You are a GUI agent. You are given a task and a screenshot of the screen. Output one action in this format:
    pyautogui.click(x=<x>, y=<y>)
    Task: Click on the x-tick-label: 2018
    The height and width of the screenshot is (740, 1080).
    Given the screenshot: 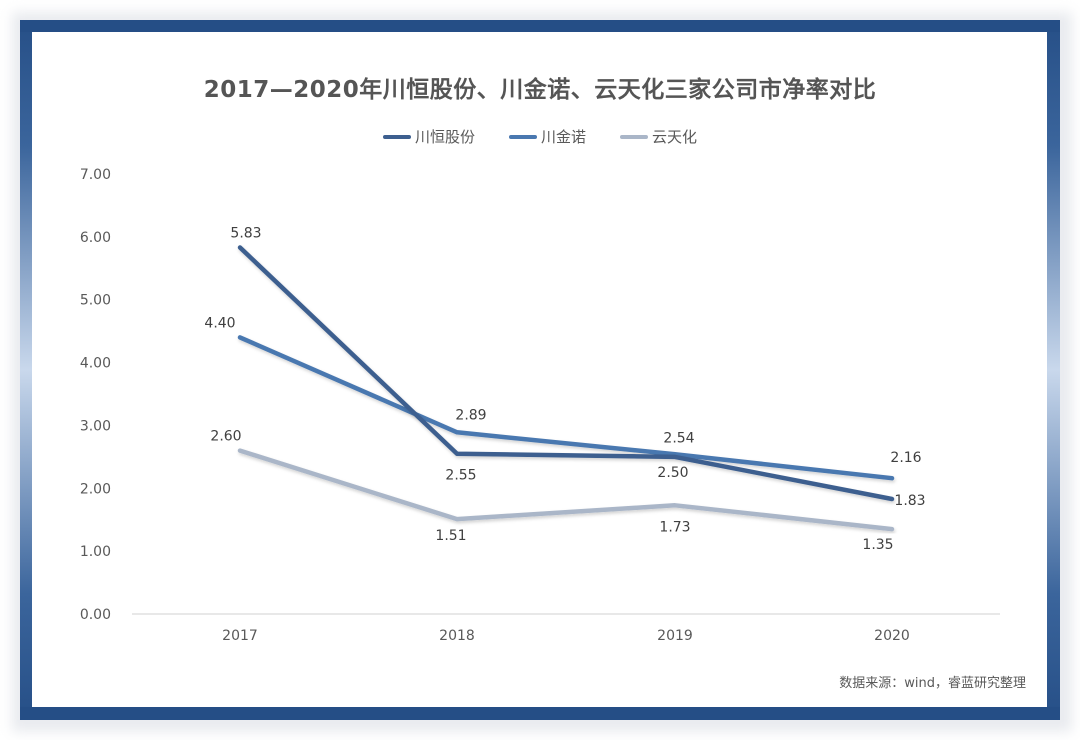 What is the action you would take?
    pyautogui.click(x=457, y=636)
    